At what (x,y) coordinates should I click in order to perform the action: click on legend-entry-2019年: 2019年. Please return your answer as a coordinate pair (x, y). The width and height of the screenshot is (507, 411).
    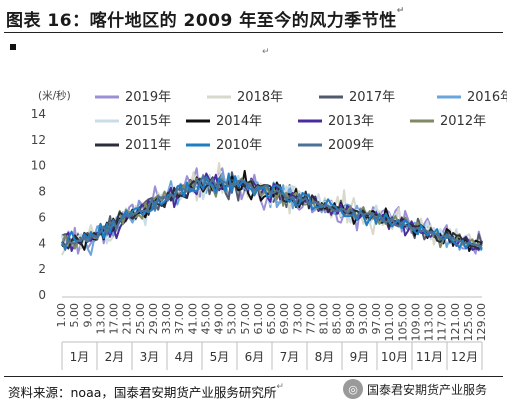
    Looking at the image, I should click on (148, 97).